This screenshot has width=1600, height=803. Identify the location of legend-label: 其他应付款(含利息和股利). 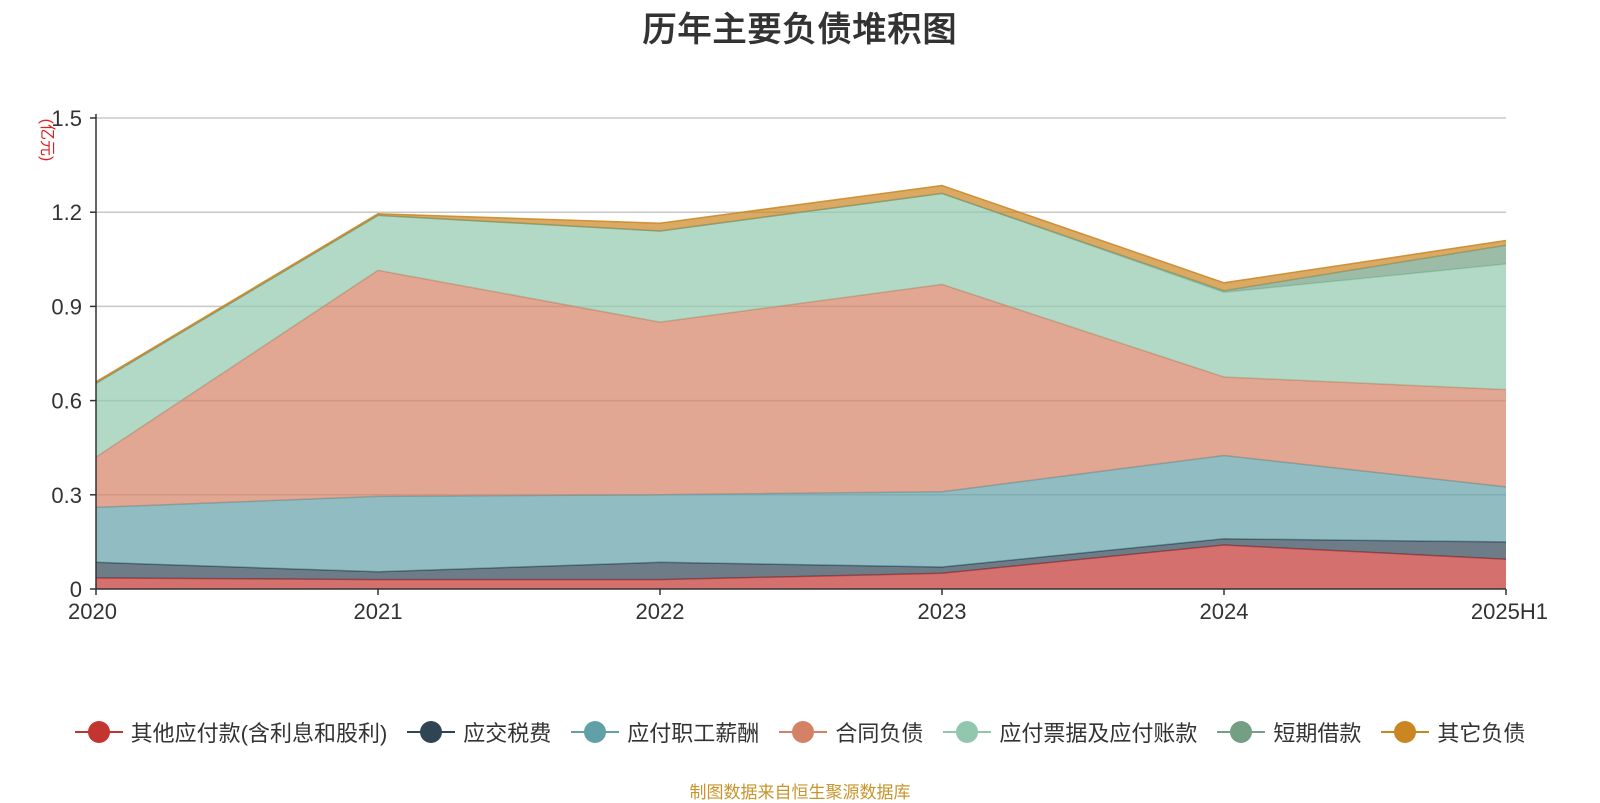
(259, 733).